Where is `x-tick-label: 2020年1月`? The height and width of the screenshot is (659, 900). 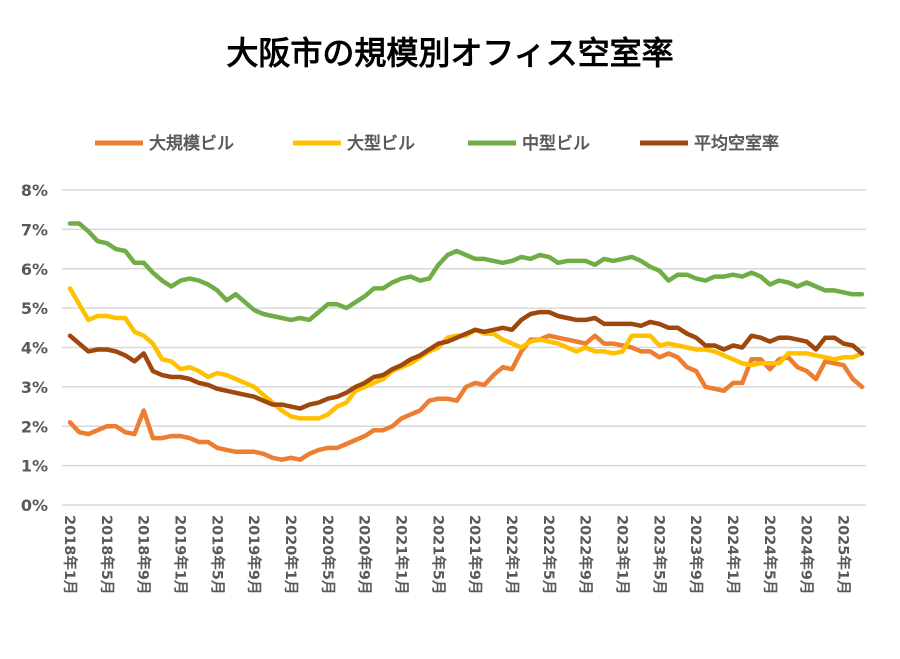
x-tick-label: 2020年1月 is located at coordinates (291, 554).